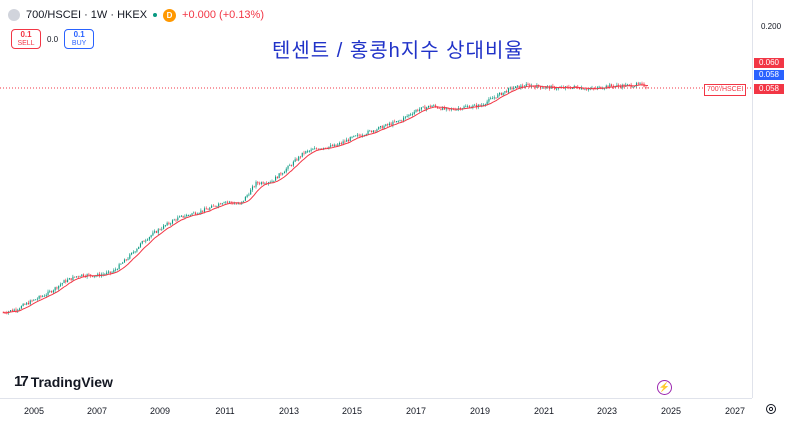  I want to click on price-label-high: 0.060, so click(769, 63).